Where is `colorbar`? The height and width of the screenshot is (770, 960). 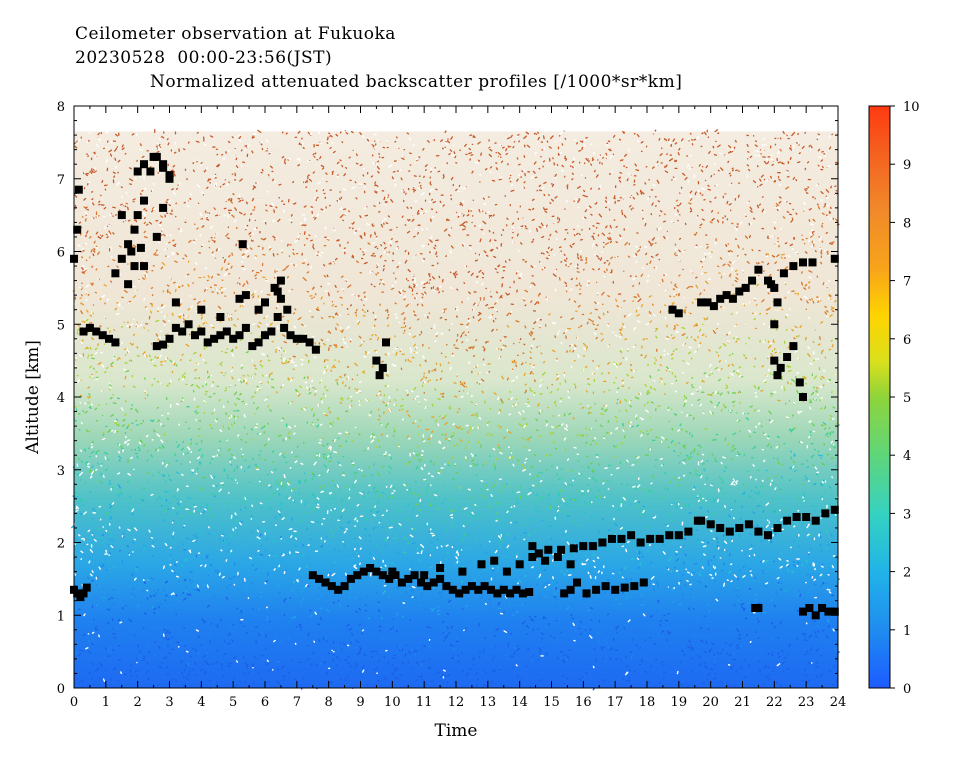
colorbar is located at coordinates (879, 397).